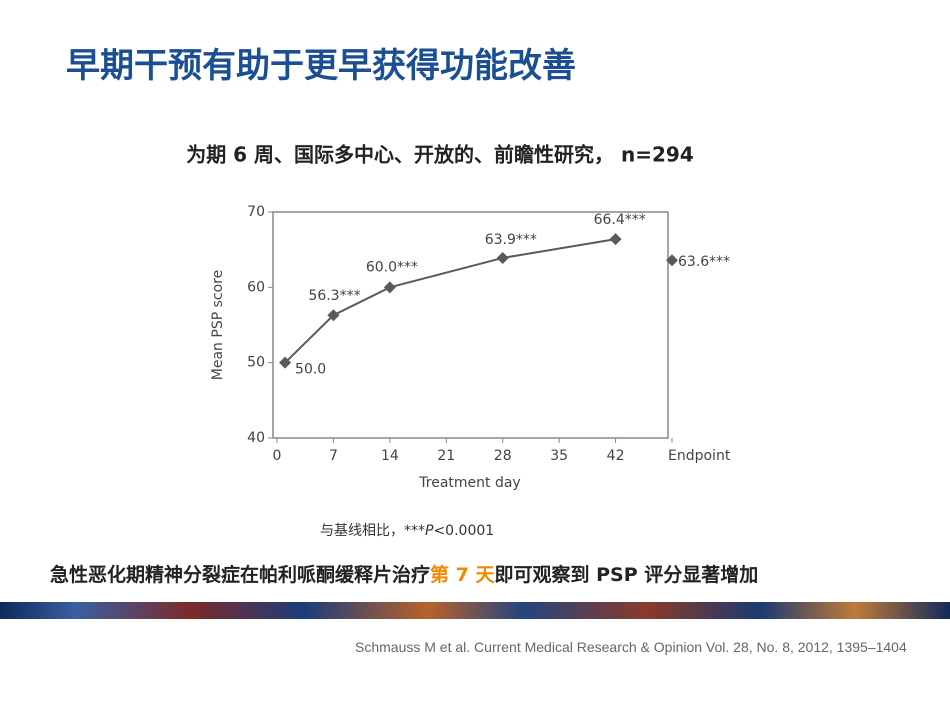 This screenshot has width=950, height=713. What do you see at coordinates (392, 267) in the screenshot?
I see `value-label: 60.0***` at bounding box center [392, 267].